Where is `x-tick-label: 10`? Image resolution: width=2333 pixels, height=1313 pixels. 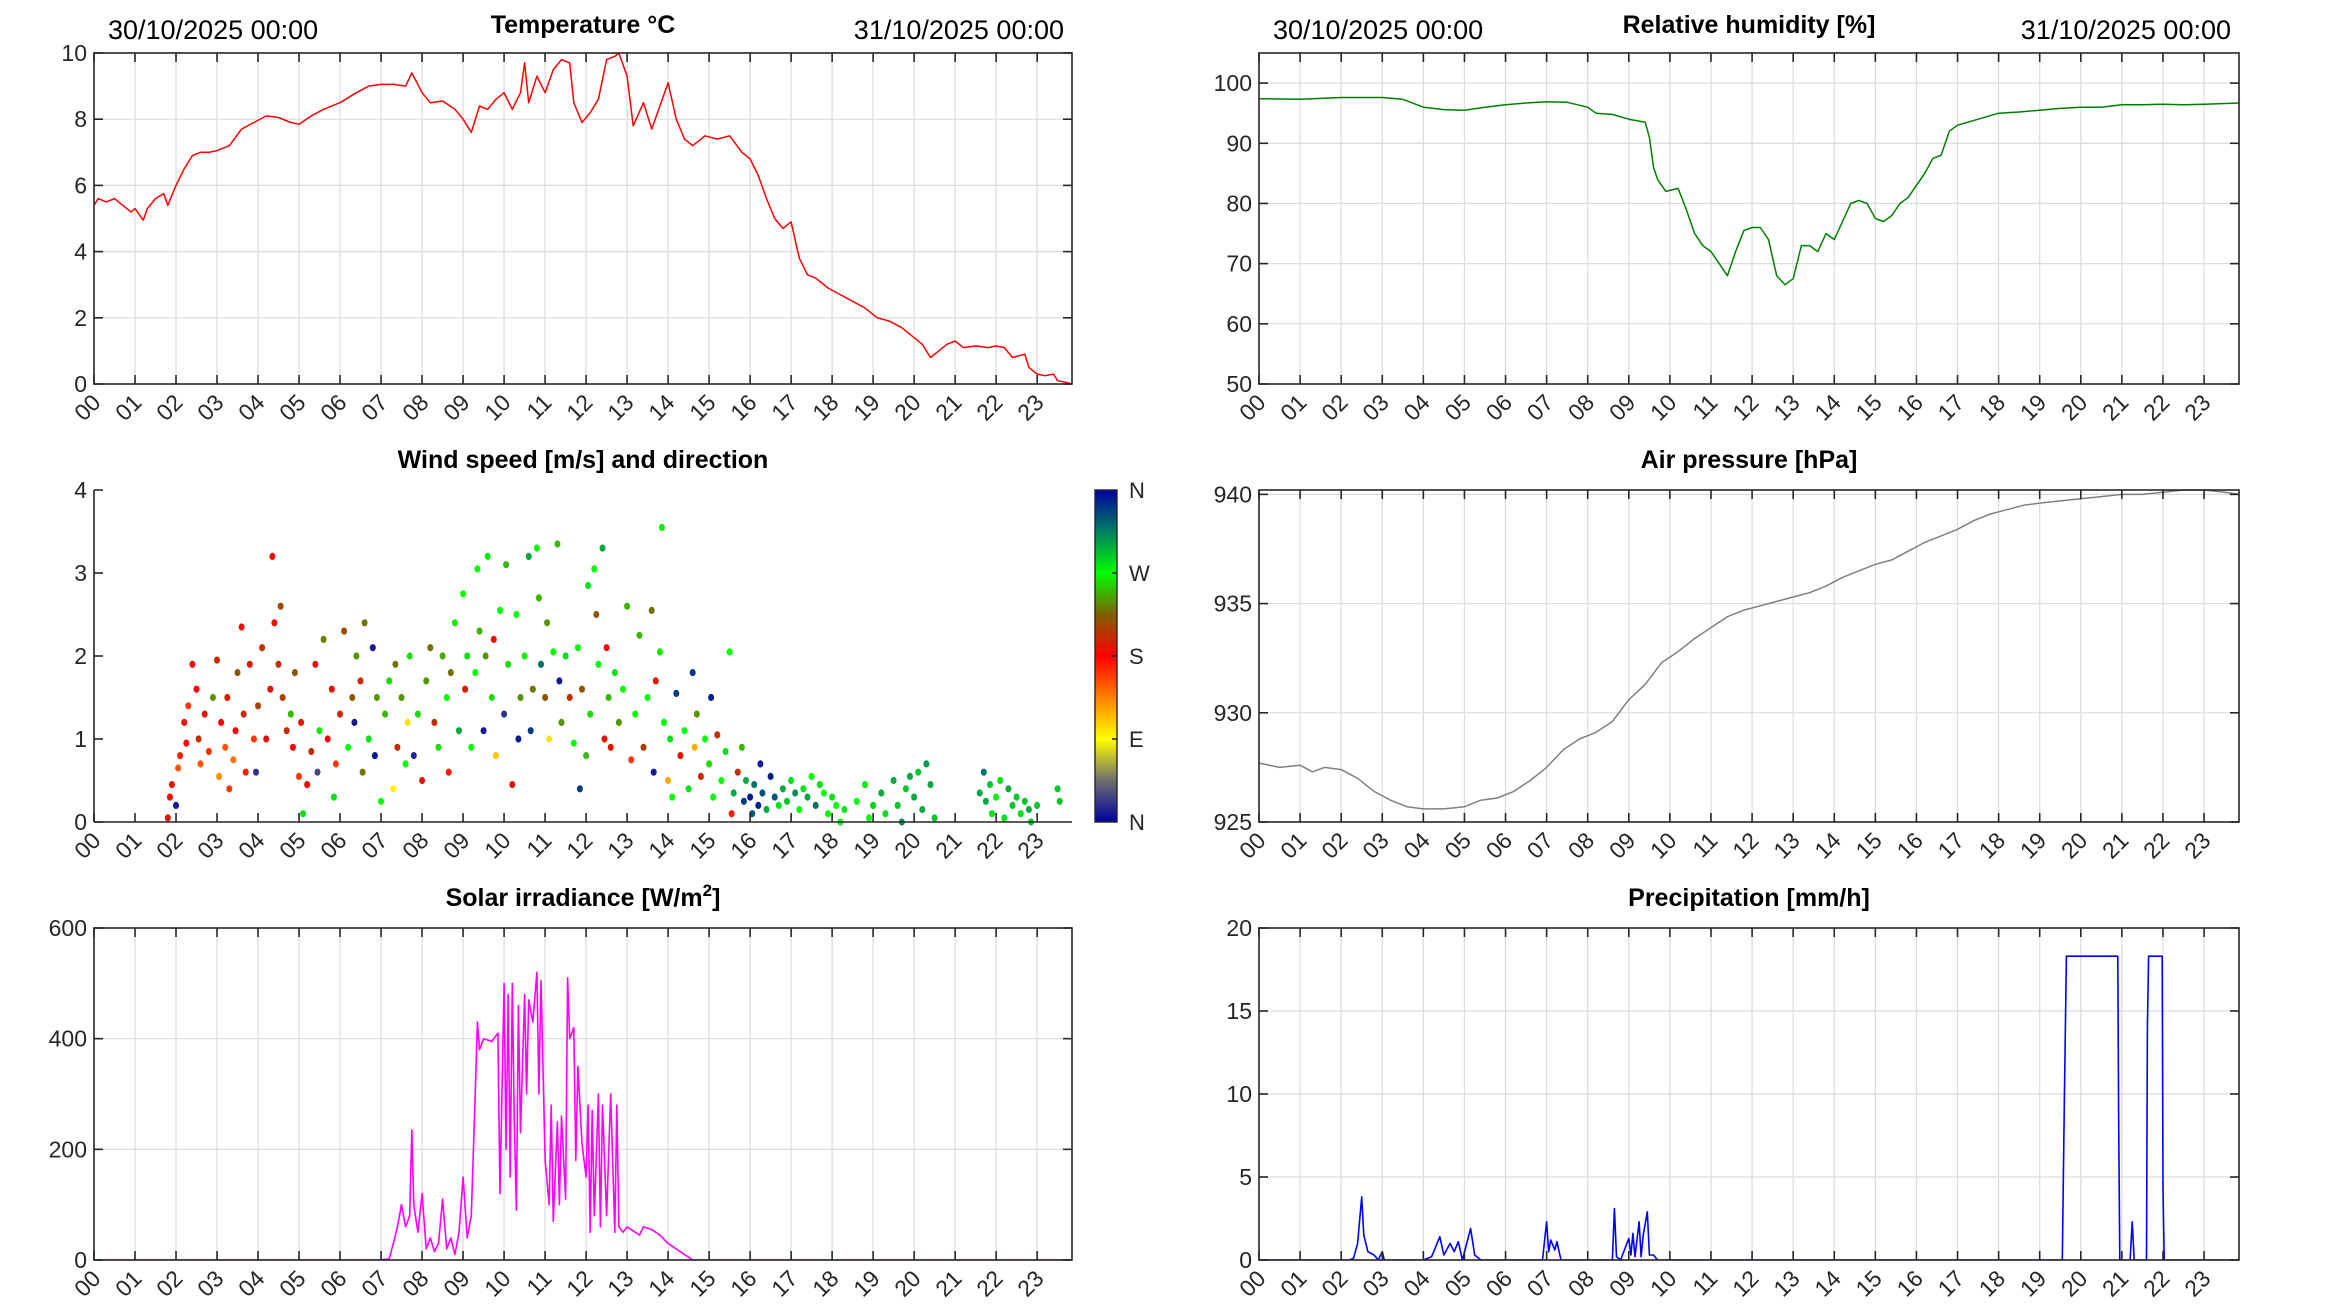 x-tick-label: 10 is located at coordinates (497, 1283).